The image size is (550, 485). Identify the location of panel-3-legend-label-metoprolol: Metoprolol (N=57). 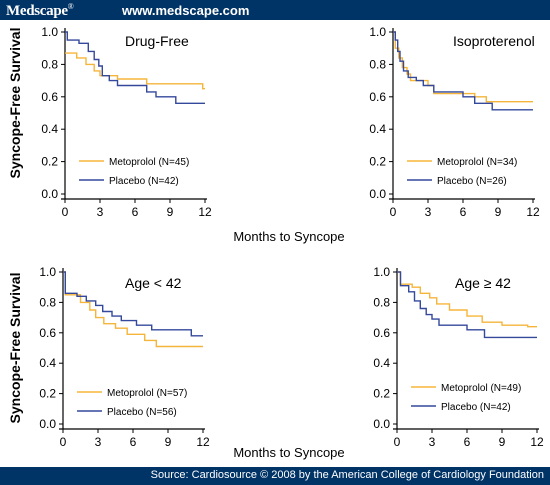
(147, 393).